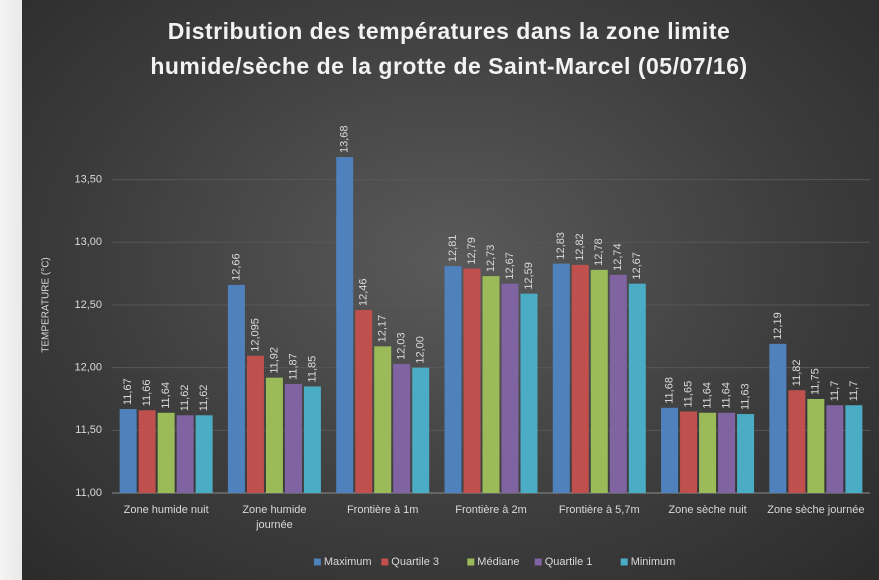 The height and width of the screenshot is (580, 879). I want to click on x-tick-label: Zone humide journée, so click(274, 517).